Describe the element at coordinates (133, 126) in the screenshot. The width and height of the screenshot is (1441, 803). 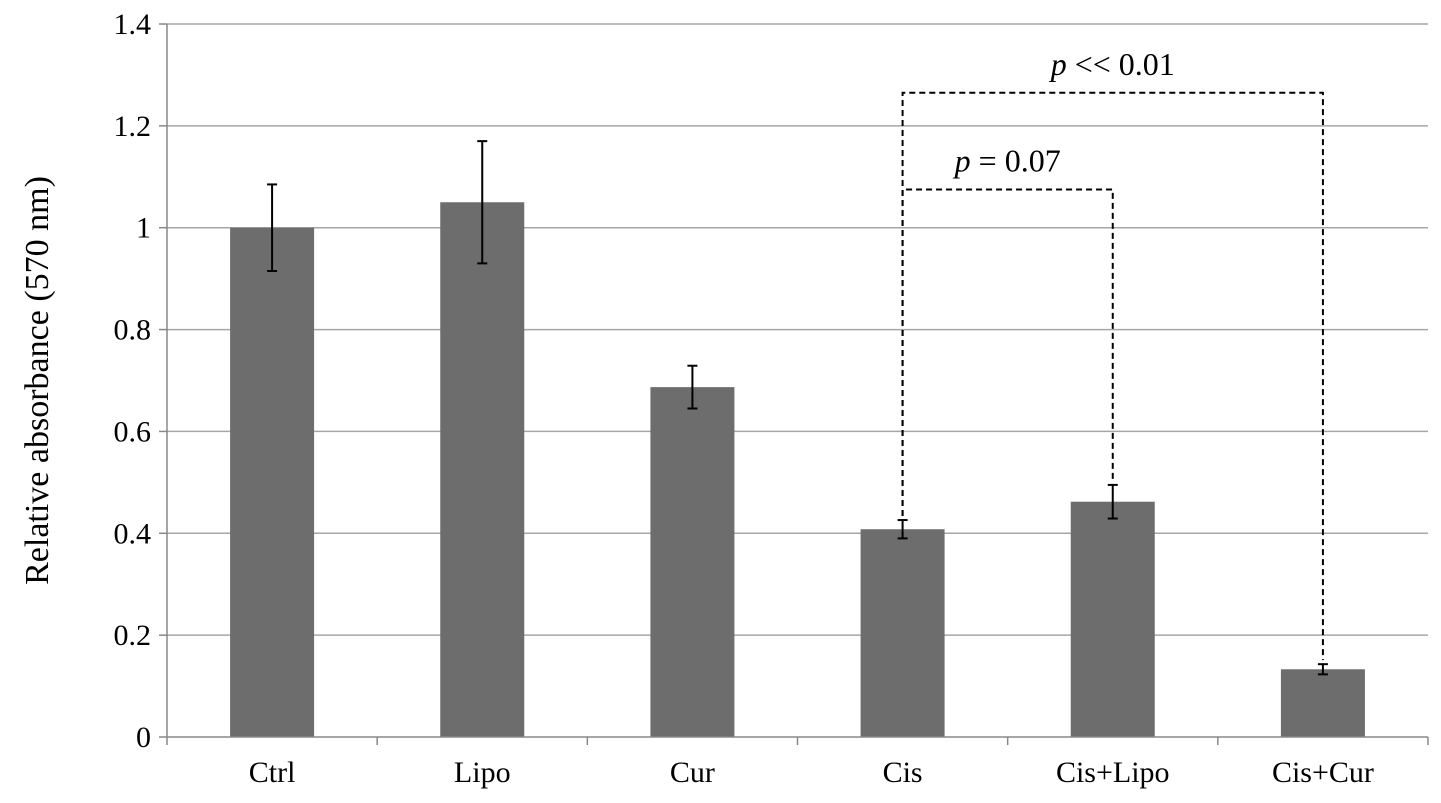
I see `y-tick-label: 1.2` at that location.